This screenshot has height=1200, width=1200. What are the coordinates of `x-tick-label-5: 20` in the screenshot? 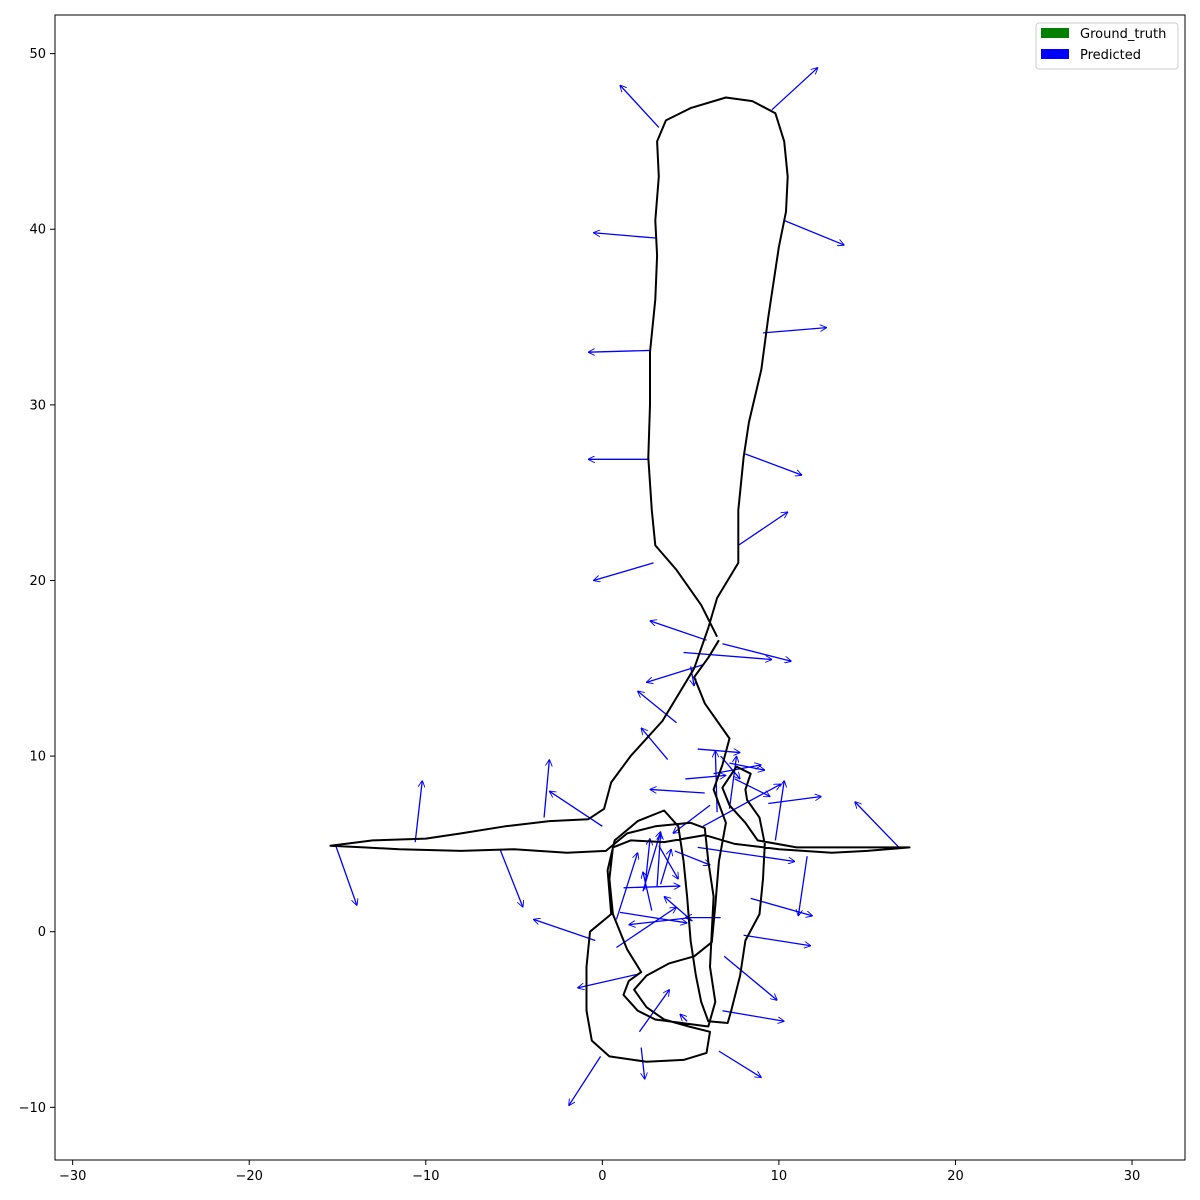 It's located at (955, 1176).